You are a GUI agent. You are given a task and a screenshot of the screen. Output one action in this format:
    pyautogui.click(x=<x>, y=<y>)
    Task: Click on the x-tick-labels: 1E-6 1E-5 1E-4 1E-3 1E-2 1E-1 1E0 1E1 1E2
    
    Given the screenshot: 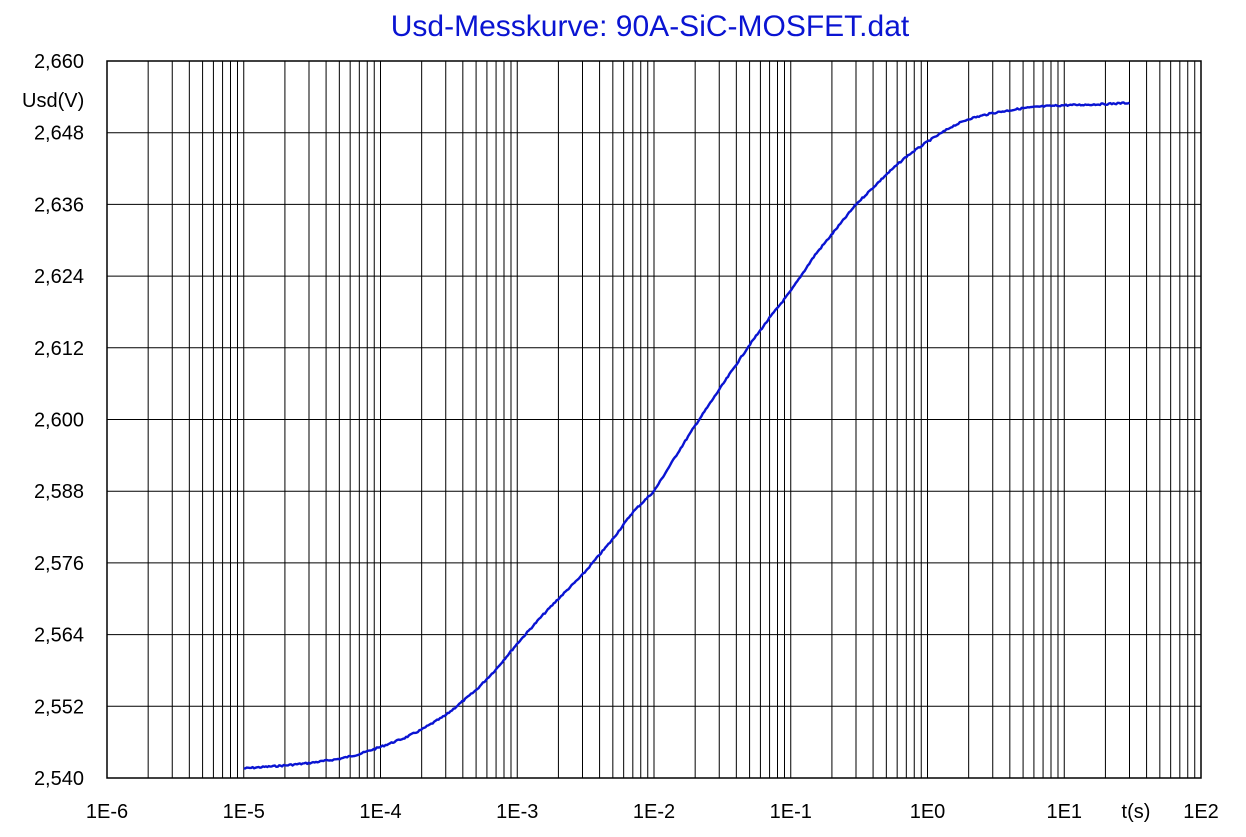 What is the action you would take?
    pyautogui.click(x=652, y=812)
    